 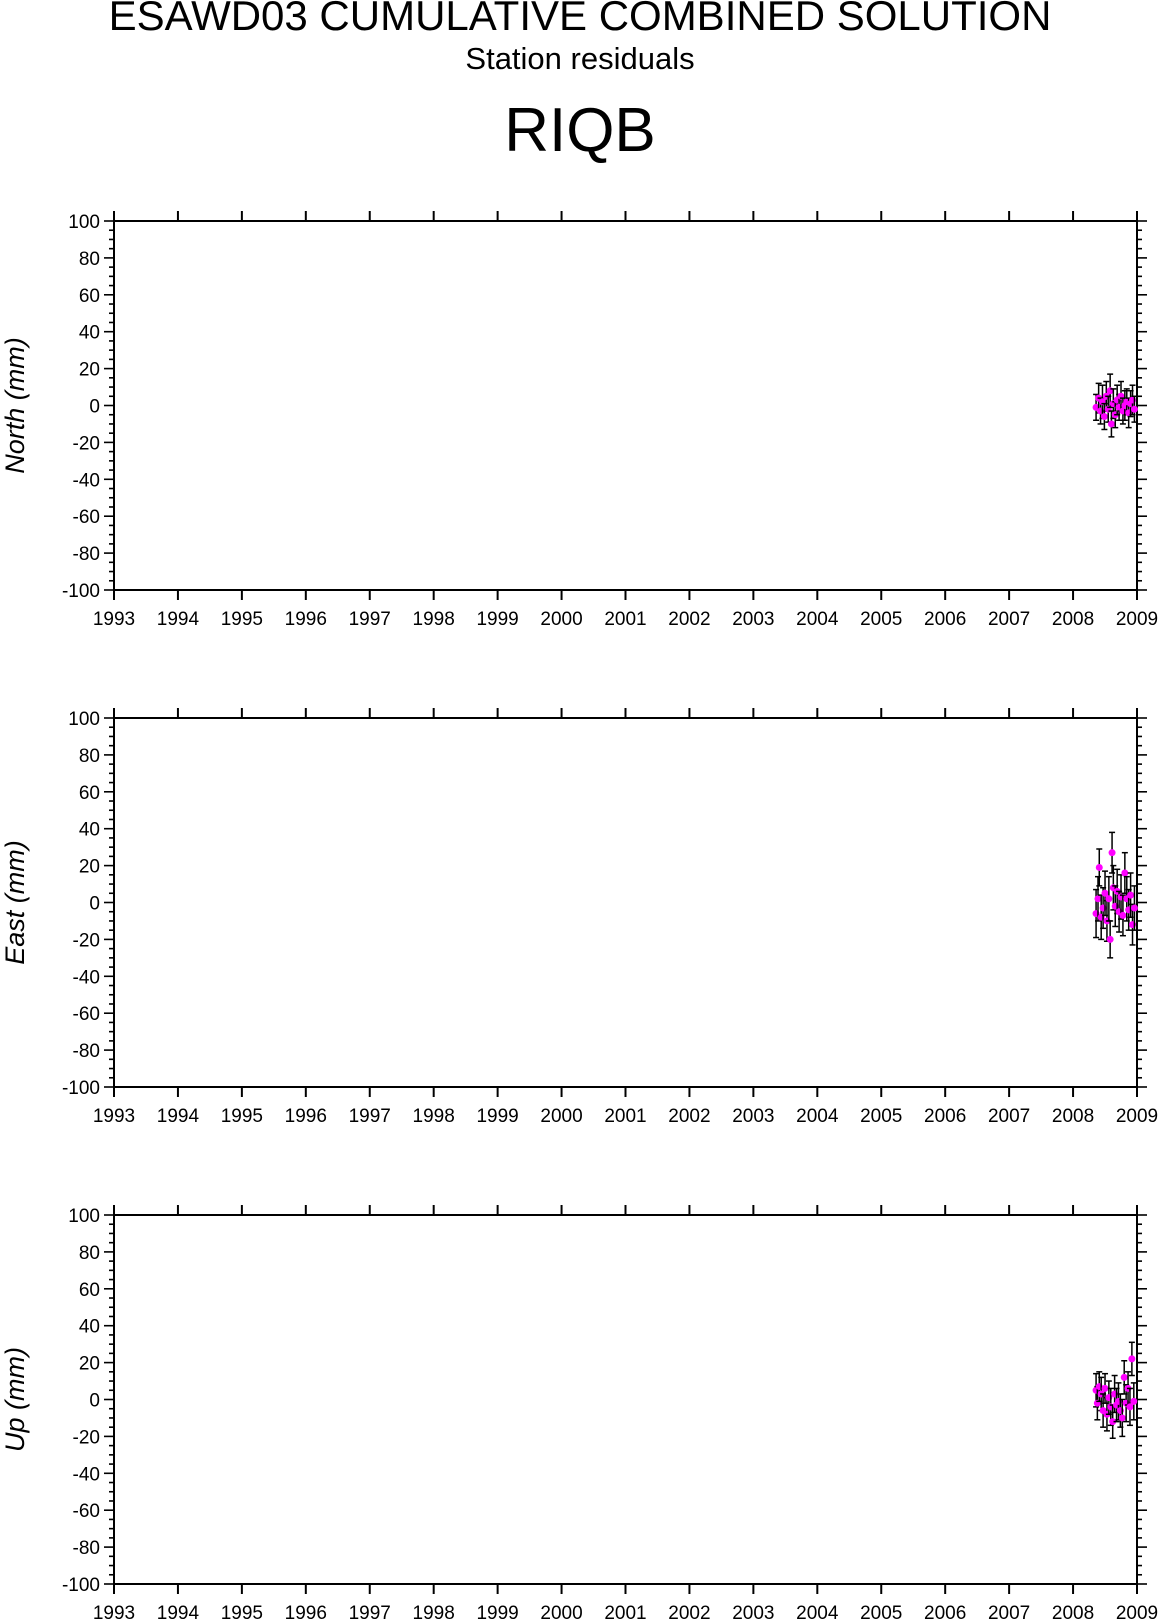 I want to click on x-tick-label: 1995, so click(x=242, y=1612).